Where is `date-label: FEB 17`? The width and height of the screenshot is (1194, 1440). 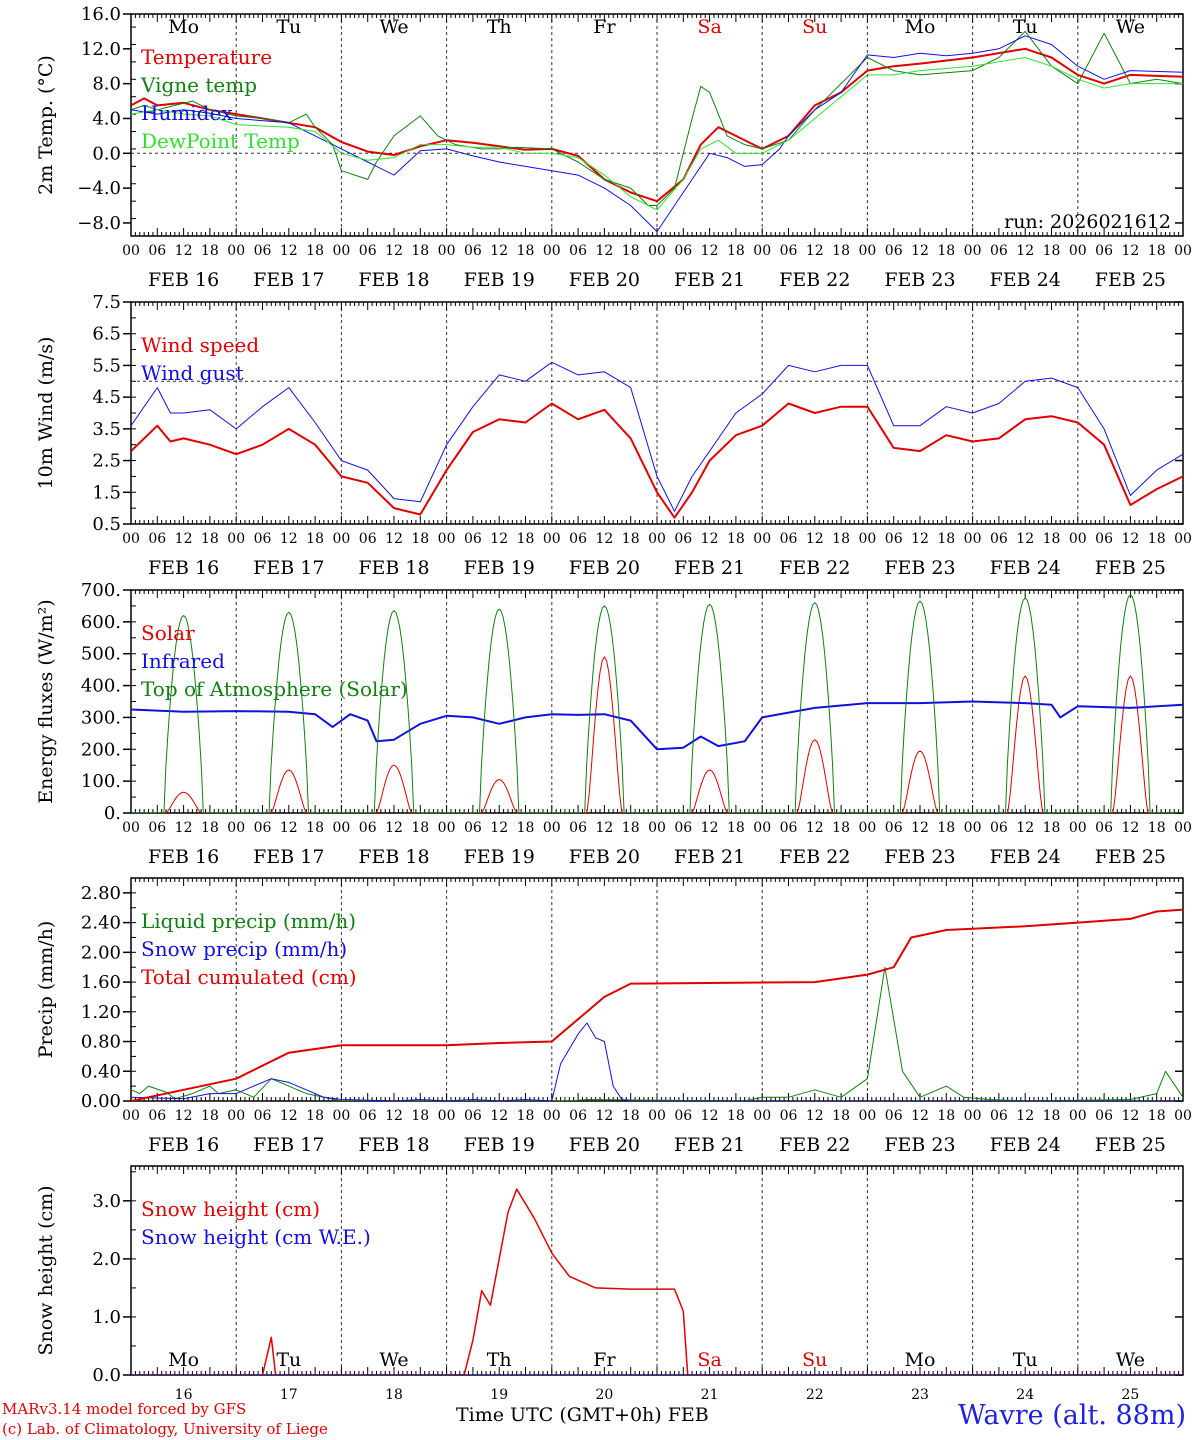 date-label: FEB 17 is located at coordinates (288, 857).